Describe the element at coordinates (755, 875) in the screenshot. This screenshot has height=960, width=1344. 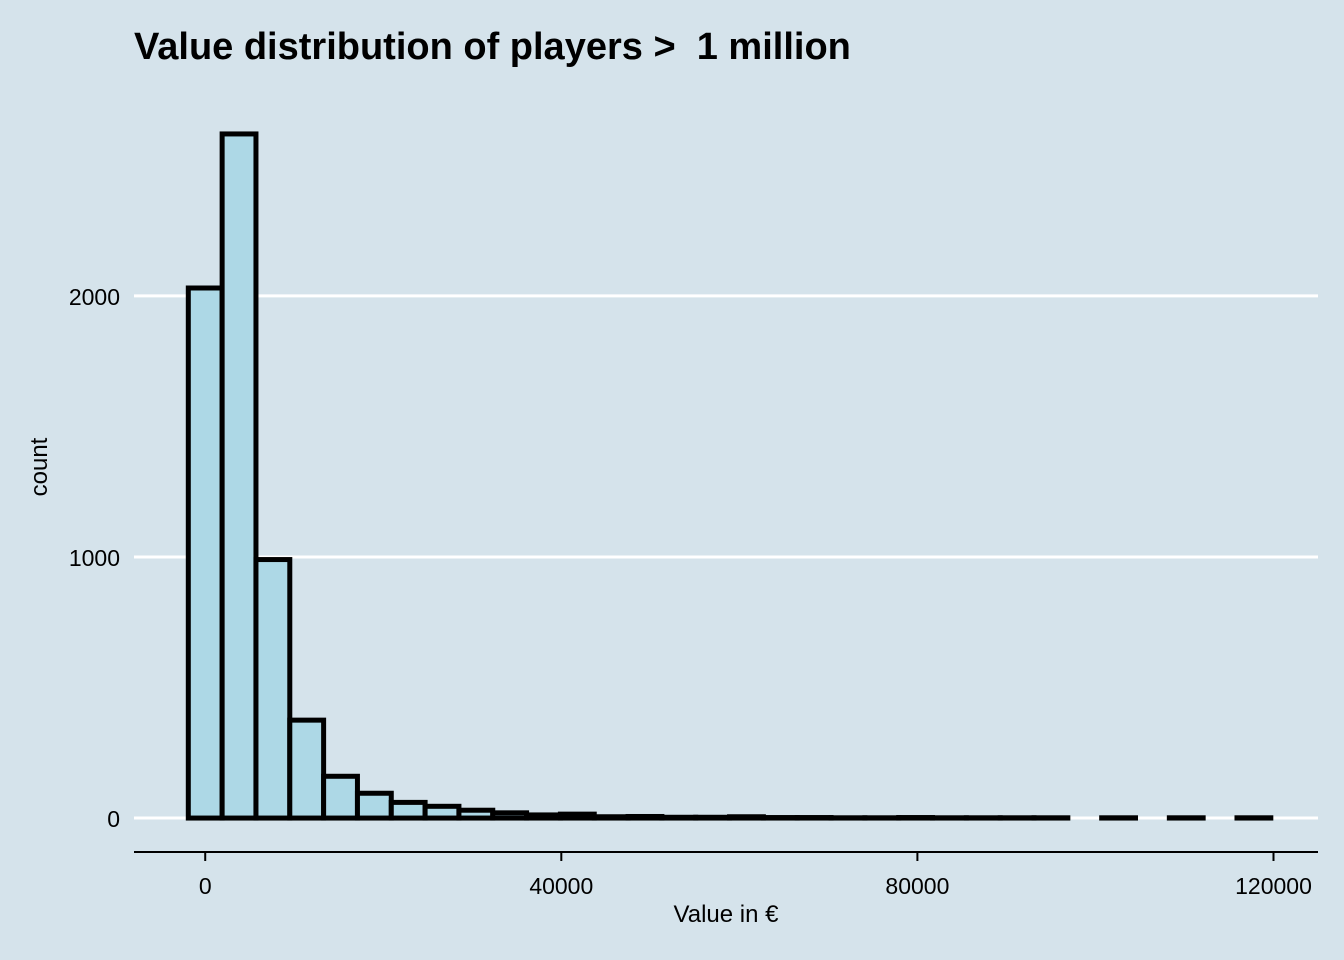
I see `x-axis-ticks: 0 40000 80000 120000` at that location.